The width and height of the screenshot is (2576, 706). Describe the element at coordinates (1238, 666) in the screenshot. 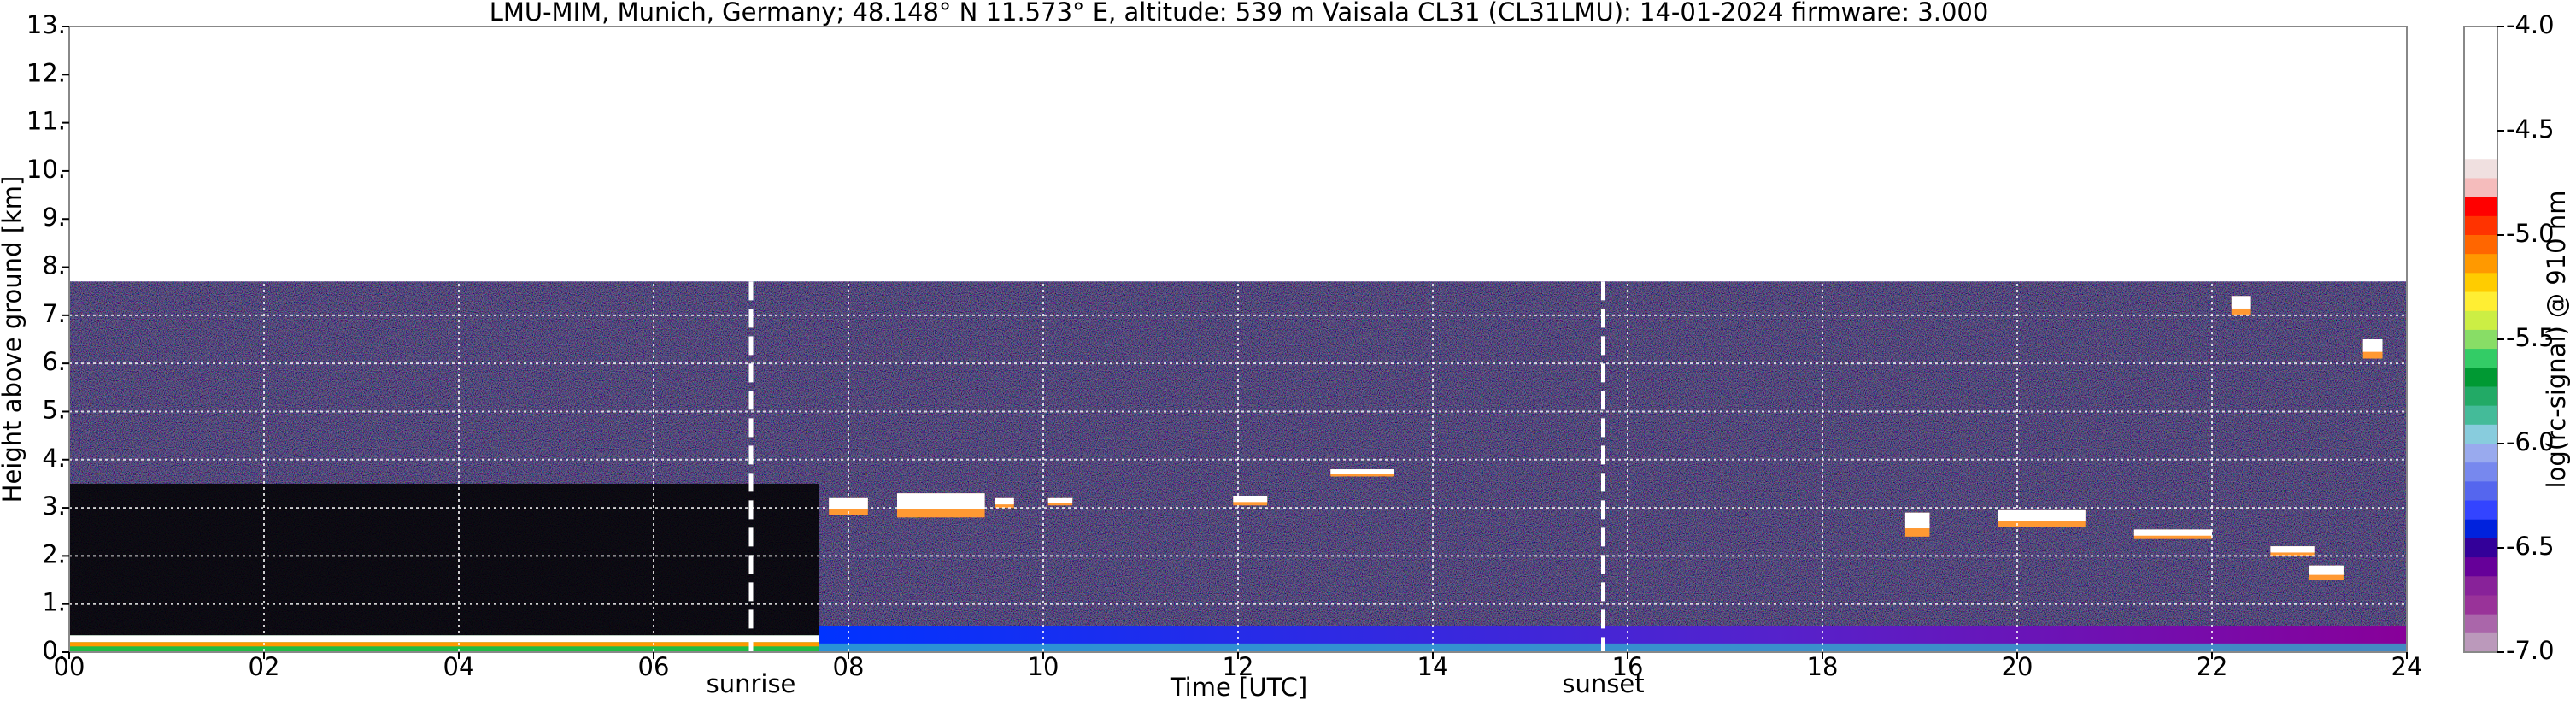

I see `x-tick-label: 12` at that location.